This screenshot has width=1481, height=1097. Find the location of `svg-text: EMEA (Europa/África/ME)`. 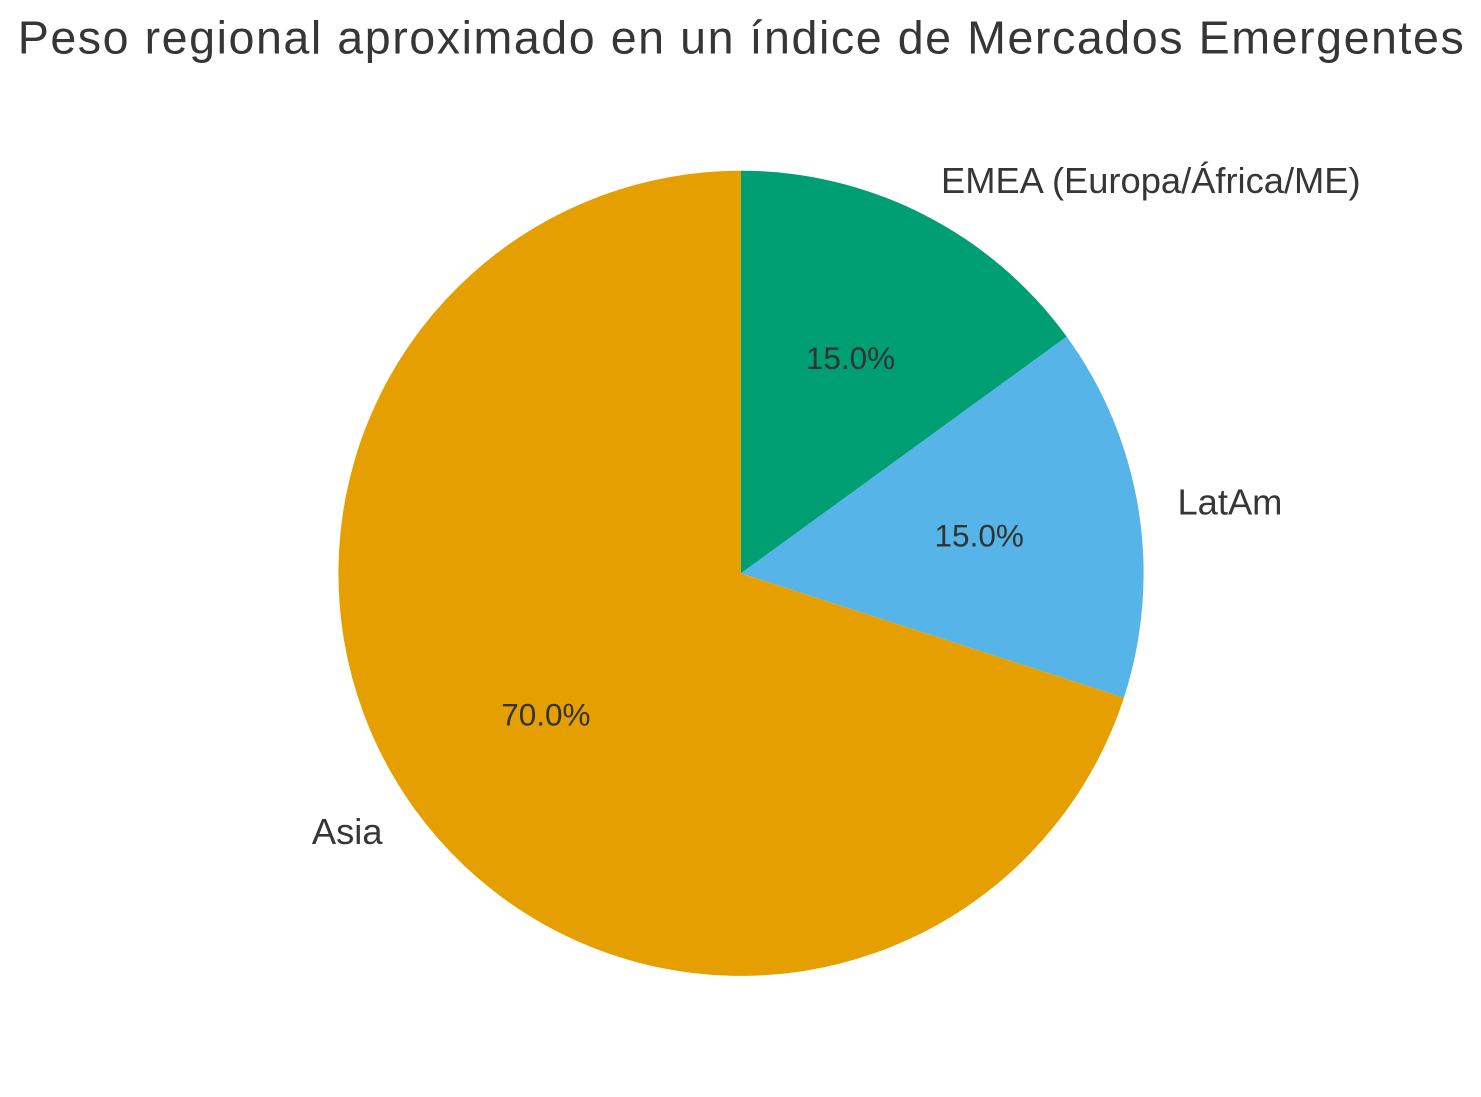

svg-text: EMEA (Europa/África/ME) is located at coordinates (1151, 180).